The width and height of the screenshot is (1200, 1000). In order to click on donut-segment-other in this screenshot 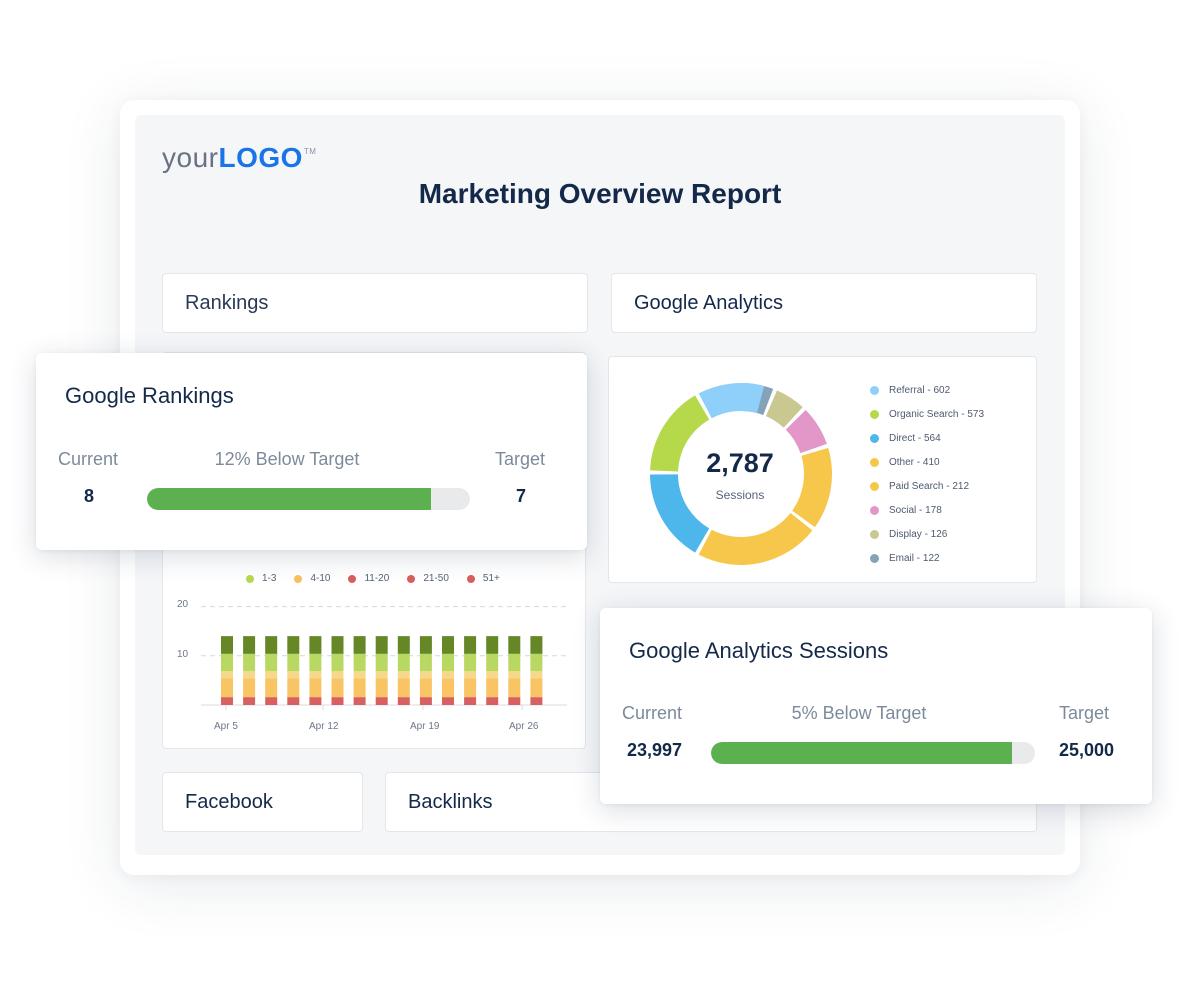, I will do `click(755, 539)`.